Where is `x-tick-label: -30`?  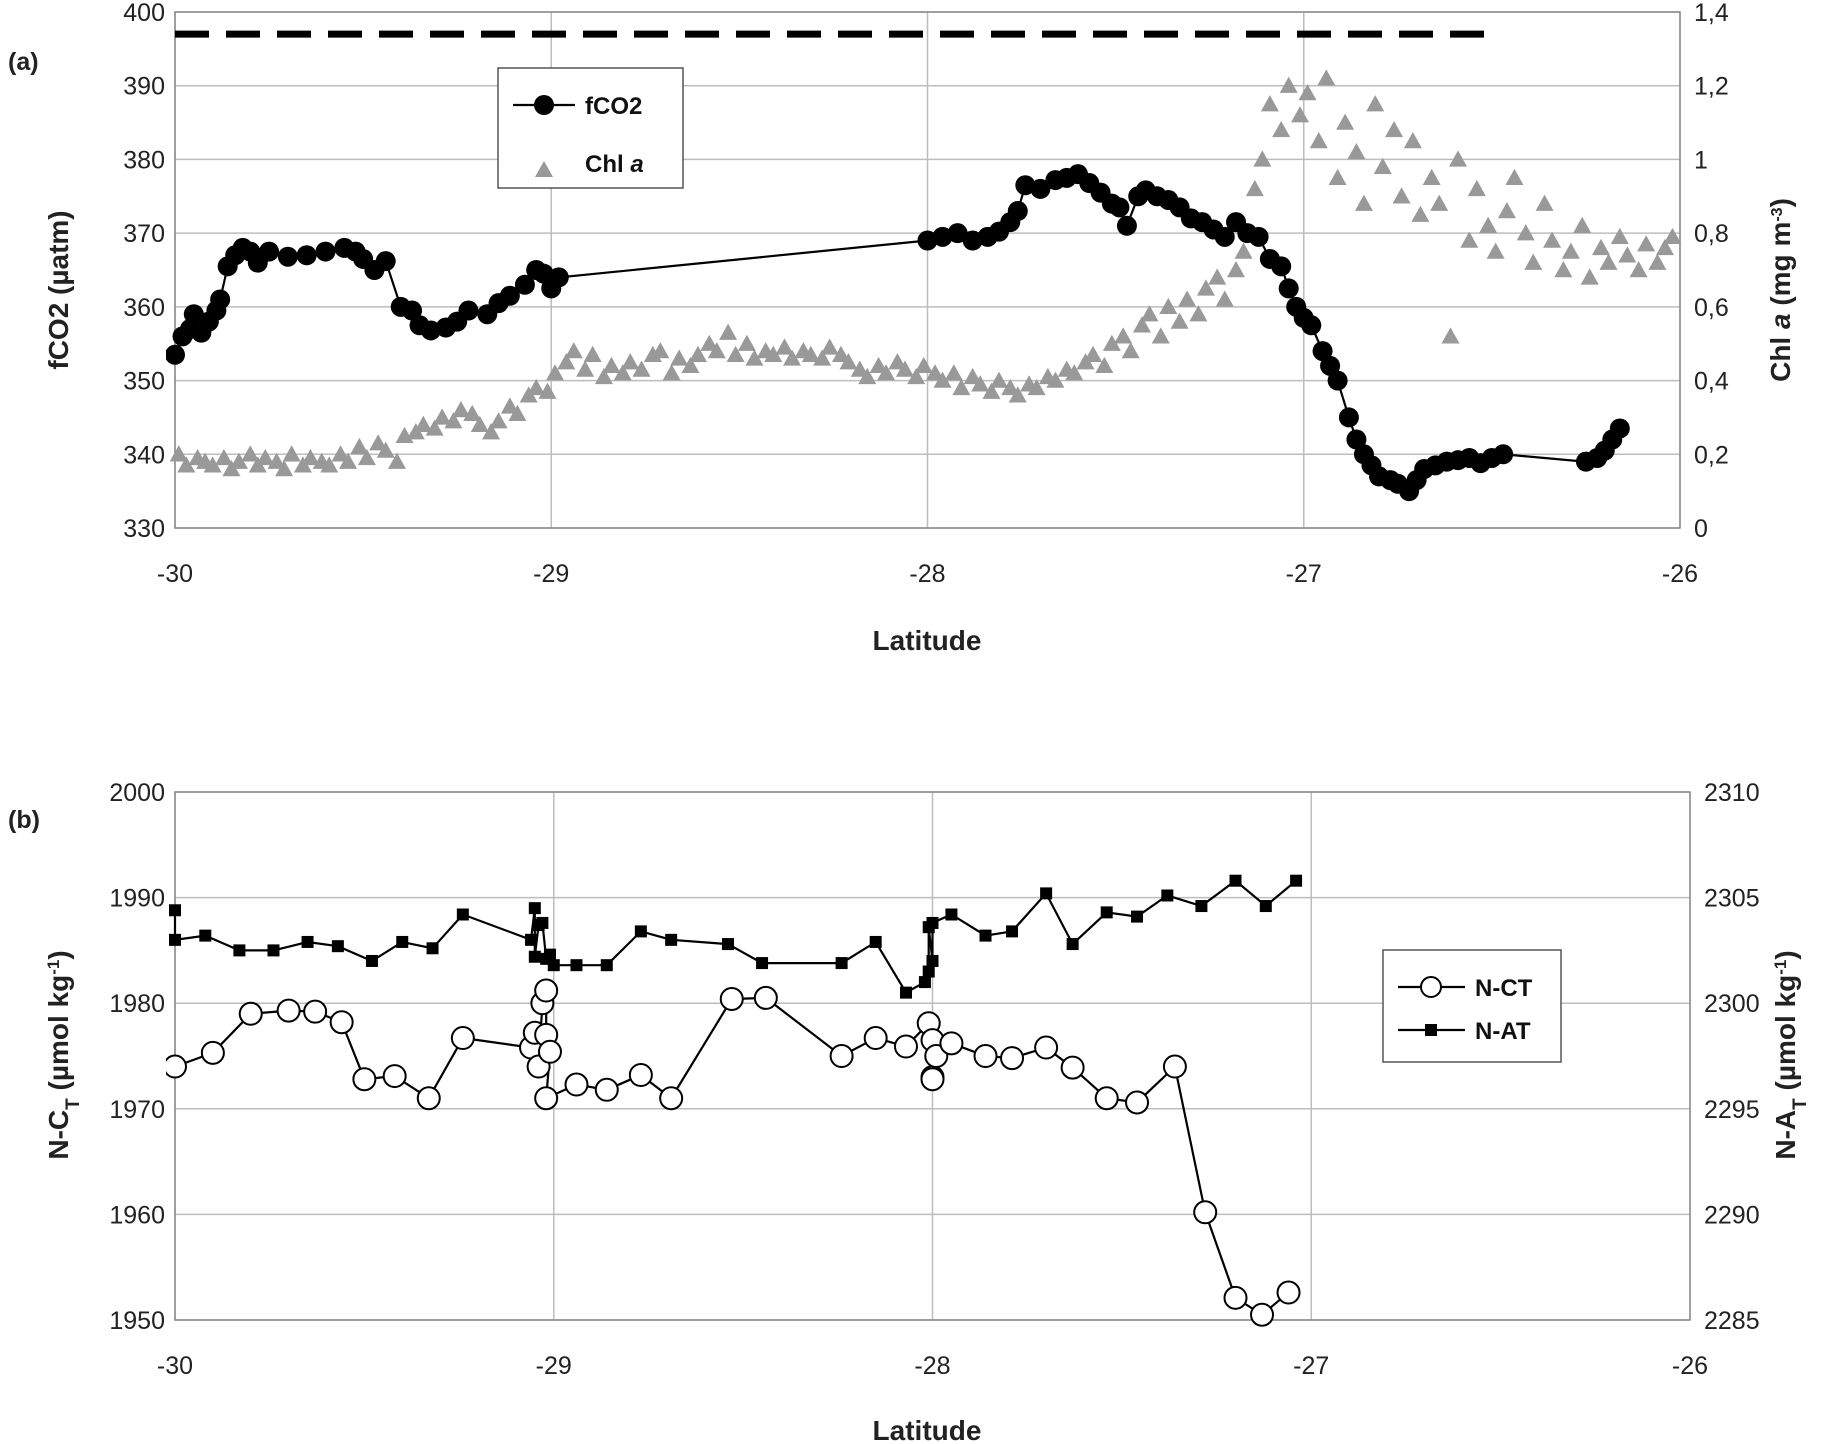
x-tick-label: -30 is located at coordinates (175, 574).